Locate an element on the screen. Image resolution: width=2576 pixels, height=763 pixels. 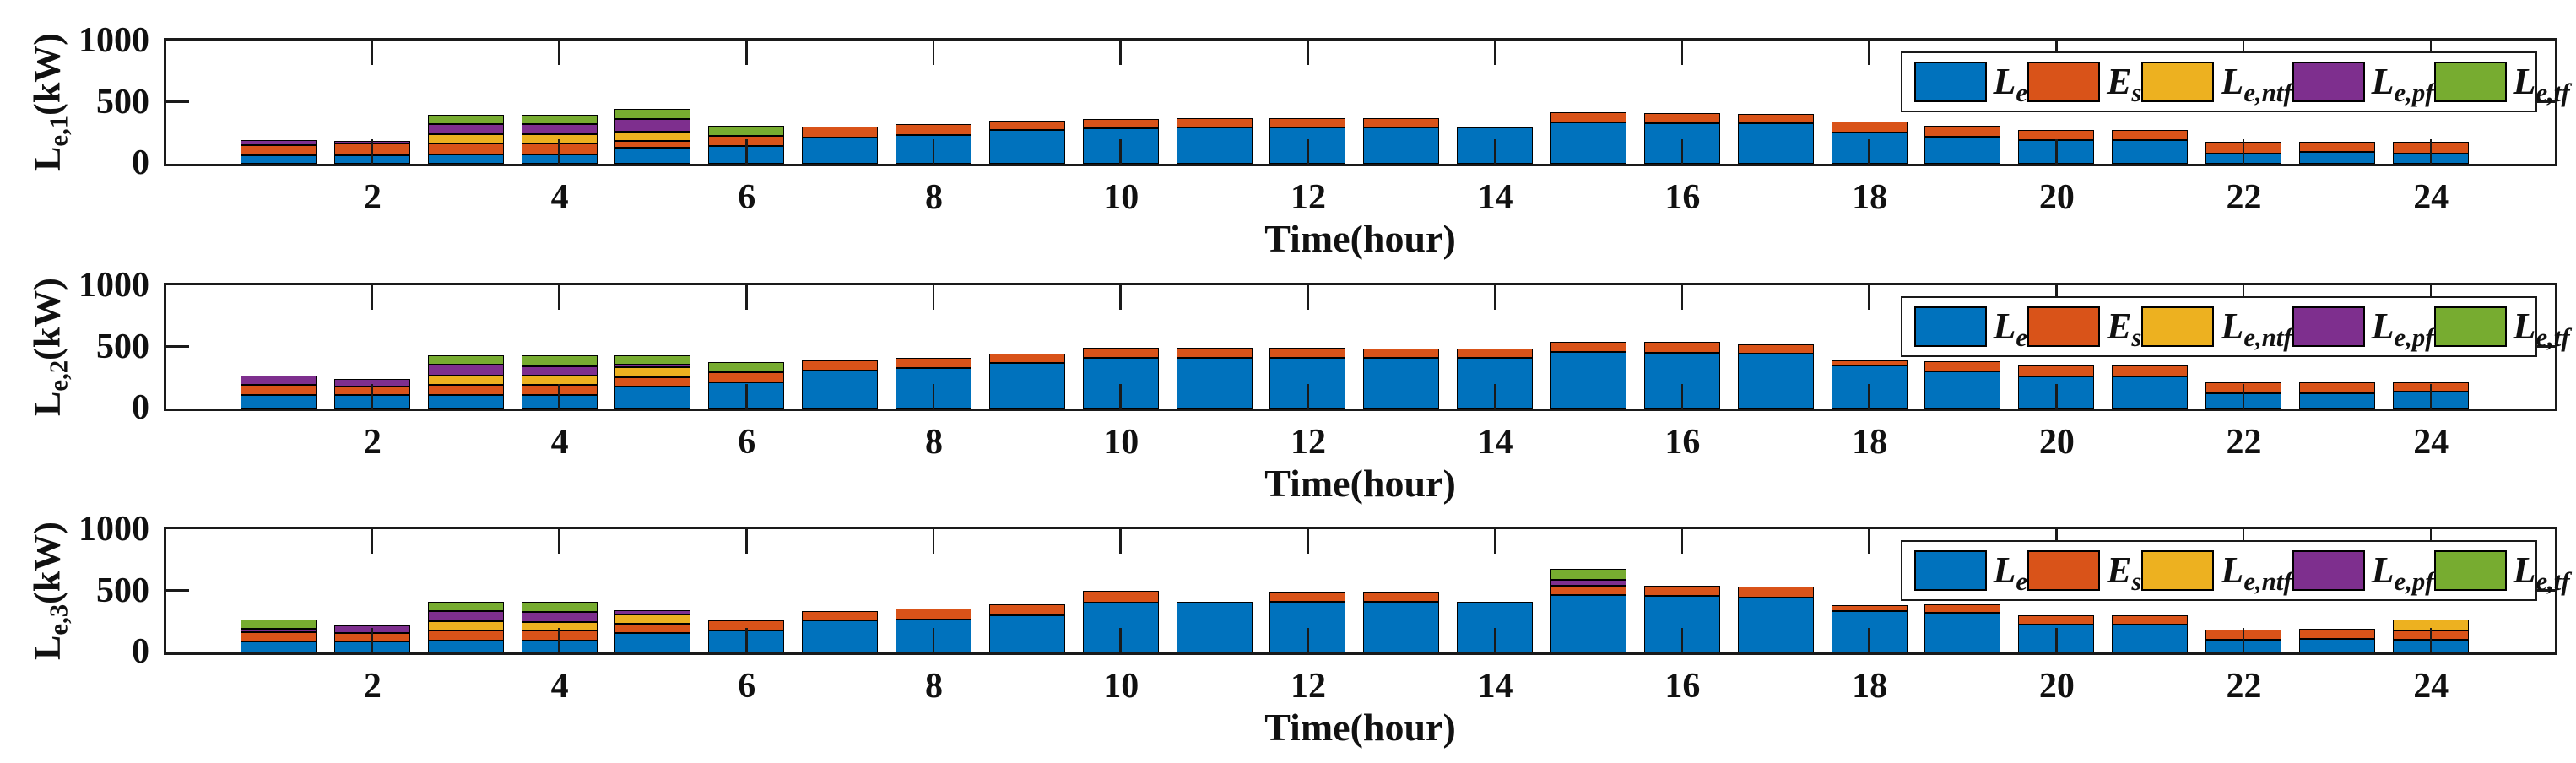
legend-item-L_e,pf: Le,pf is located at coordinates (2363, 572).